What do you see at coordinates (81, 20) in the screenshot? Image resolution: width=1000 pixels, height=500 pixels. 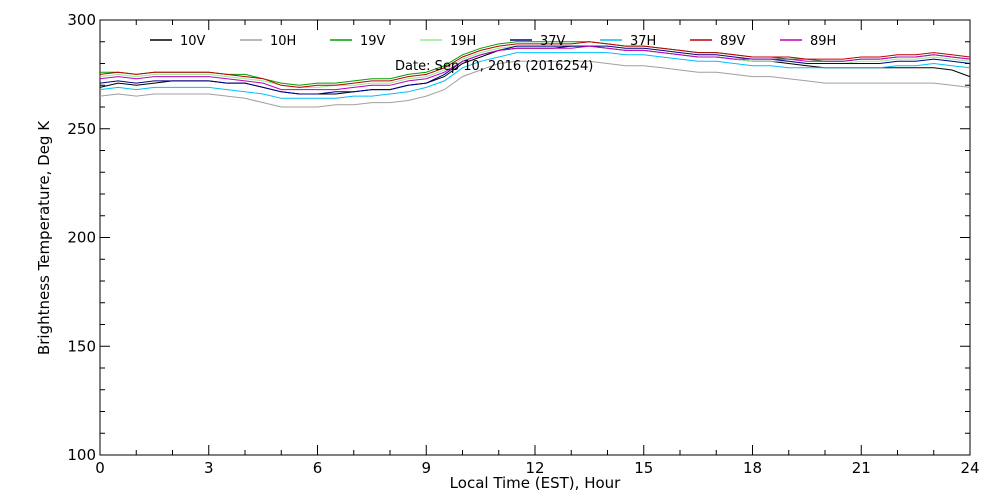 I see `y-tick-label: 300` at bounding box center [81, 20].